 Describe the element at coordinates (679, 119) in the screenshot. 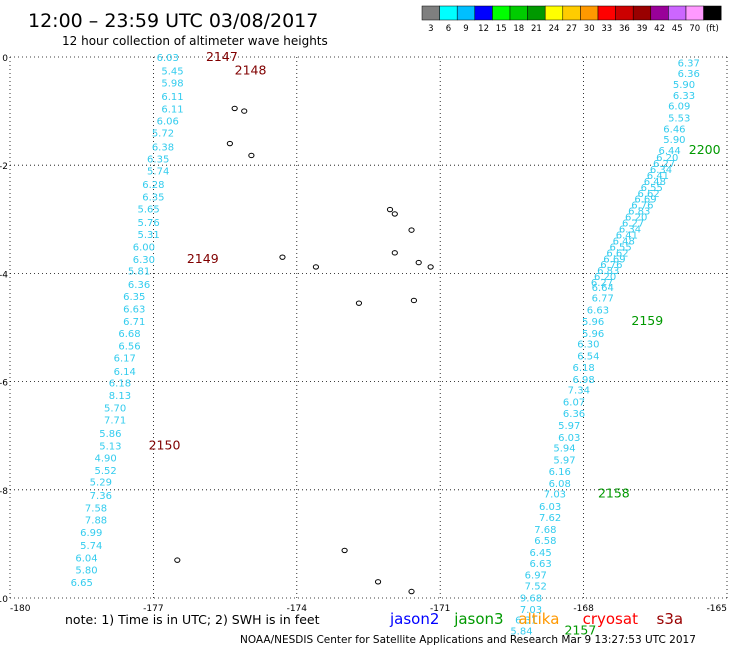

I see `wave-height-label: 5.53` at that location.